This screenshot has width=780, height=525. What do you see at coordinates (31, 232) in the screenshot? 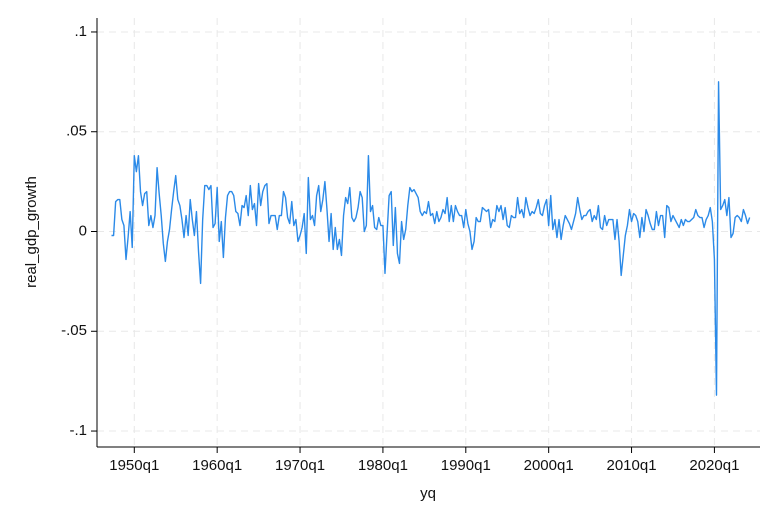
I see `y-axis-title: real_gdp_growth` at bounding box center [31, 232].